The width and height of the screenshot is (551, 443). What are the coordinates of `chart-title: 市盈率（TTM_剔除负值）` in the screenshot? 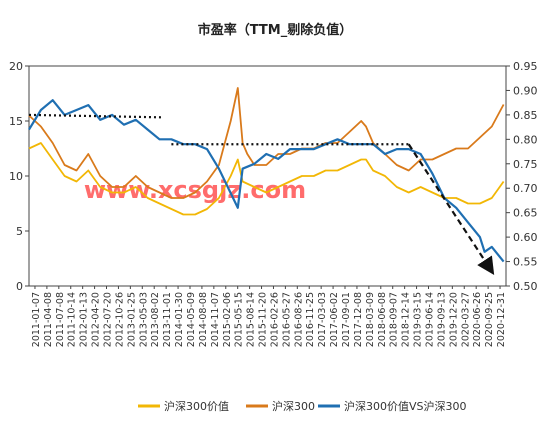 It's located at (275, 30).